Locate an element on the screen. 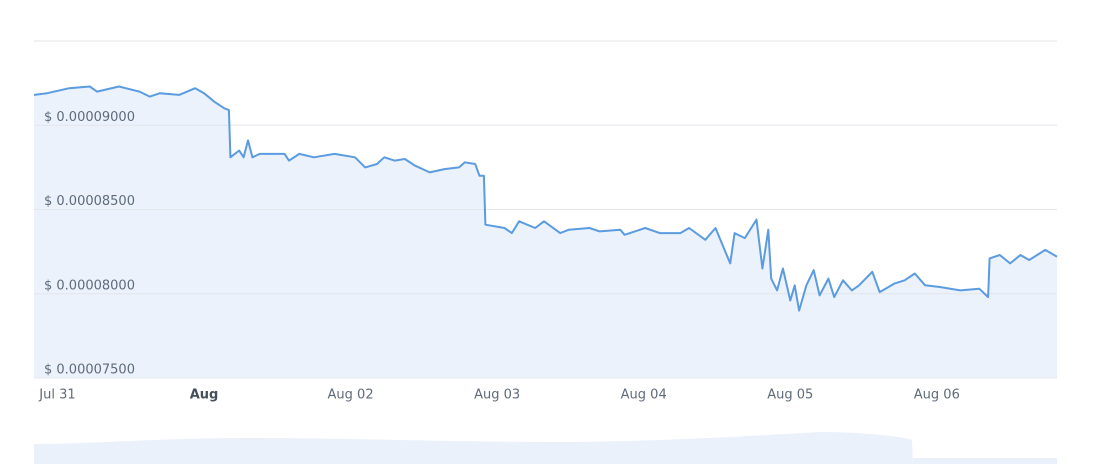  navigator is located at coordinates (473, 448).